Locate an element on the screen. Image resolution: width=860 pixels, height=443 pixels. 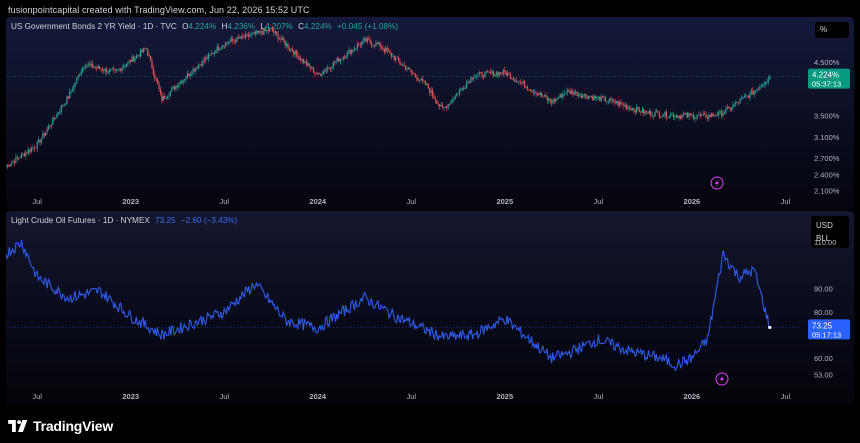
currency-unit-selector: USD BLL is located at coordinates (830, 232).